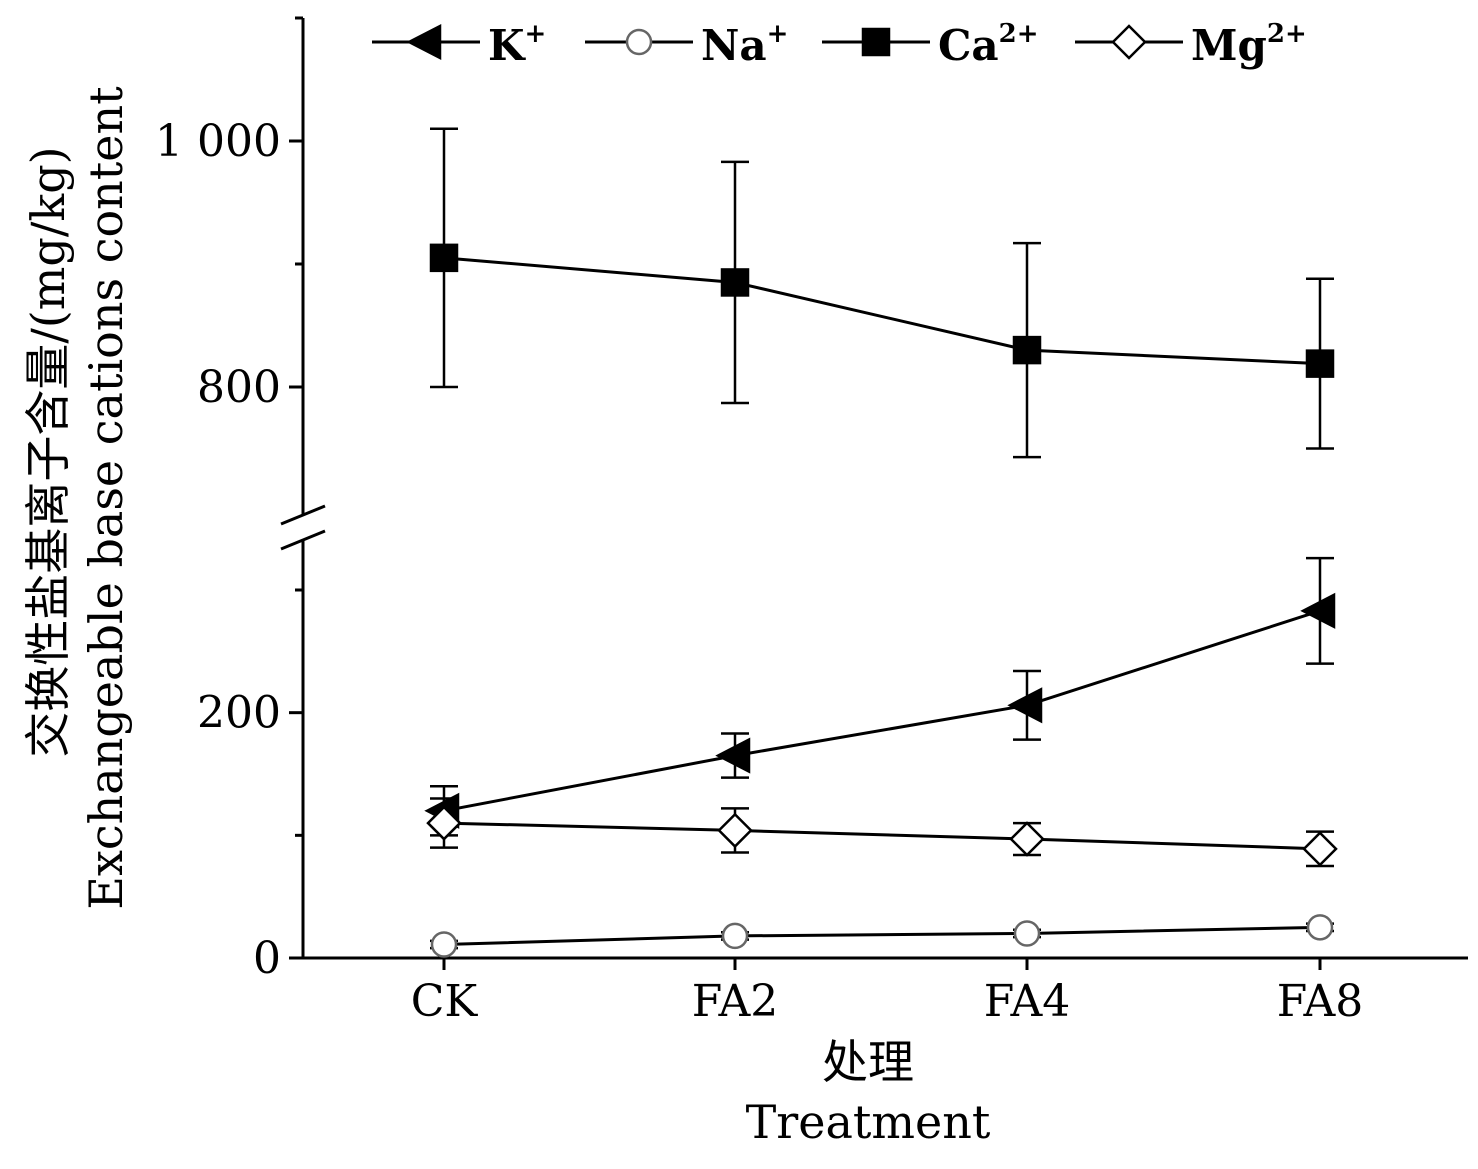 This screenshot has height=1169, width=1478. I want to click on x-tick-label: FA2, so click(735, 1001).